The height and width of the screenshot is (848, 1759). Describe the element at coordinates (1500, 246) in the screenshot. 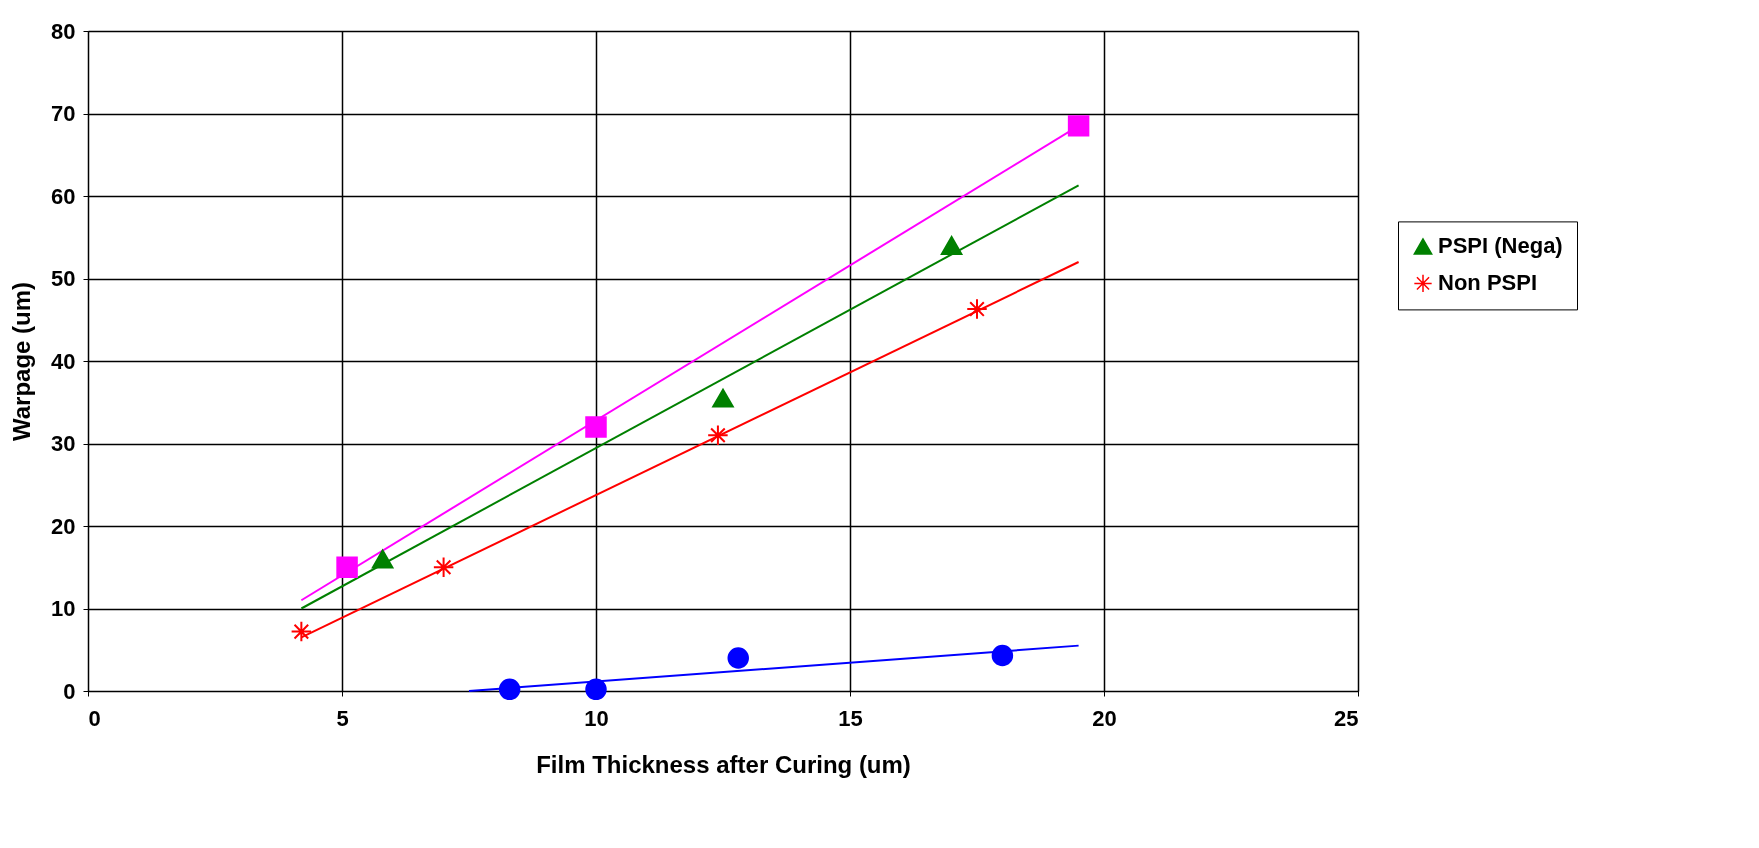

I see `legend-label: PSPI (Nega)` at that location.